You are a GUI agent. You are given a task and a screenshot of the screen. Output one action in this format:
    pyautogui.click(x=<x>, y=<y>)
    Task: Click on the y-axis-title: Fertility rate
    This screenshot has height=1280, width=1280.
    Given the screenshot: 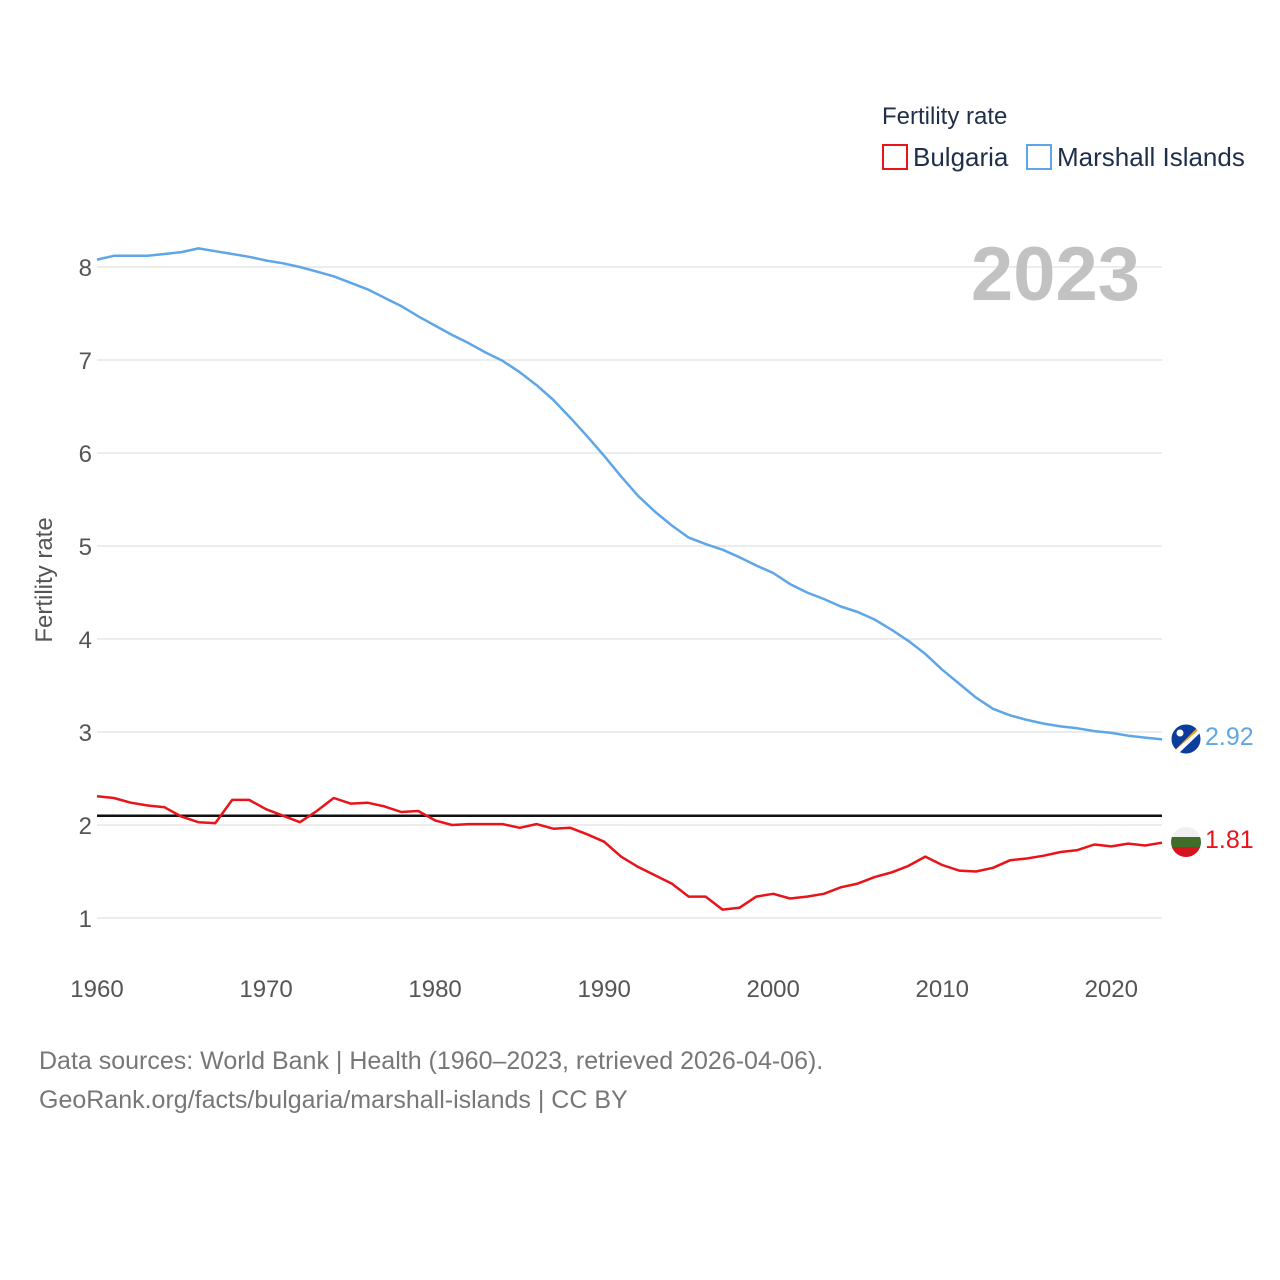 What is the action you would take?
    pyautogui.click(x=44, y=579)
    